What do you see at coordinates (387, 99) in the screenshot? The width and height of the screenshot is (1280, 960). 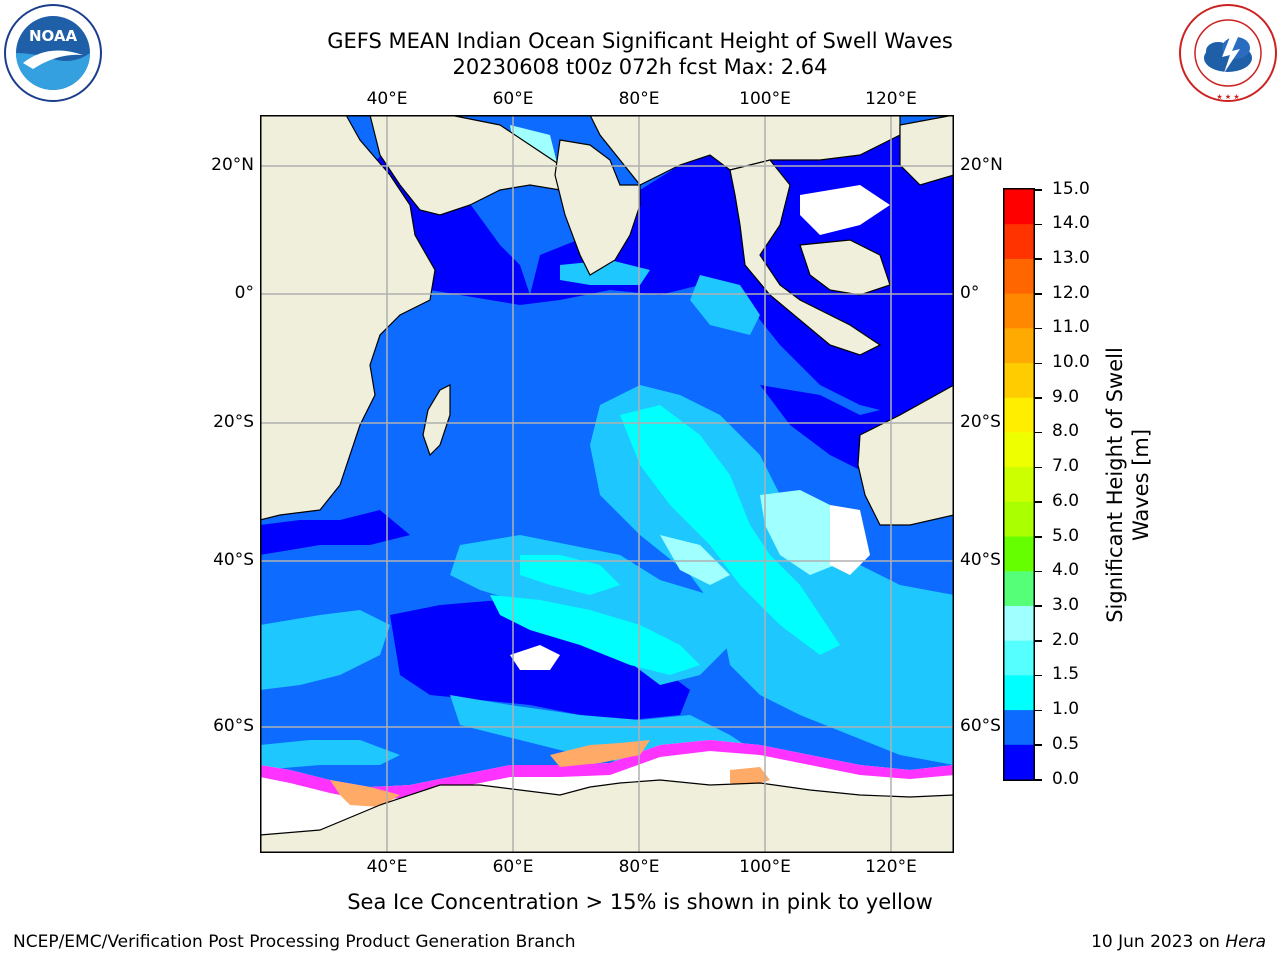 I see `lon-tick-top: 40°E` at bounding box center [387, 99].